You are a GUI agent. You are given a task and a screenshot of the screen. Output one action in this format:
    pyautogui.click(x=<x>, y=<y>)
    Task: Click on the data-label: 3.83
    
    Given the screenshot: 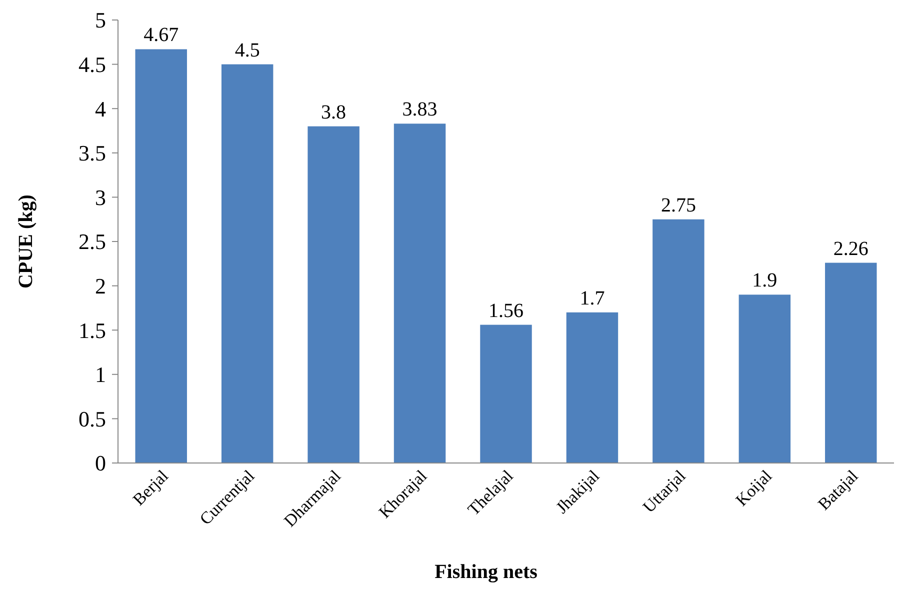 What is the action you would take?
    pyautogui.click(x=420, y=109)
    